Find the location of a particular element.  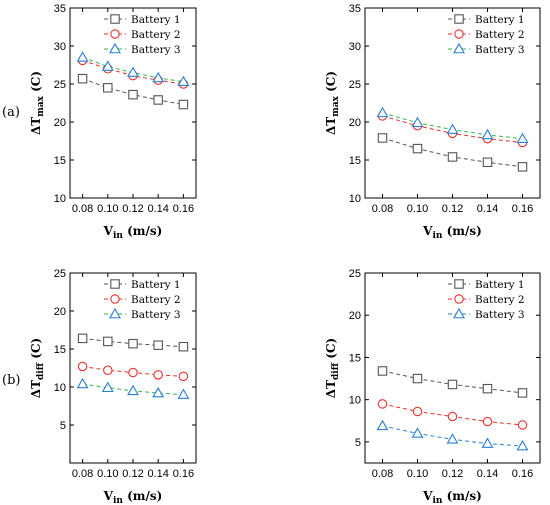

panel-label-b: (b) is located at coordinates (11, 380).